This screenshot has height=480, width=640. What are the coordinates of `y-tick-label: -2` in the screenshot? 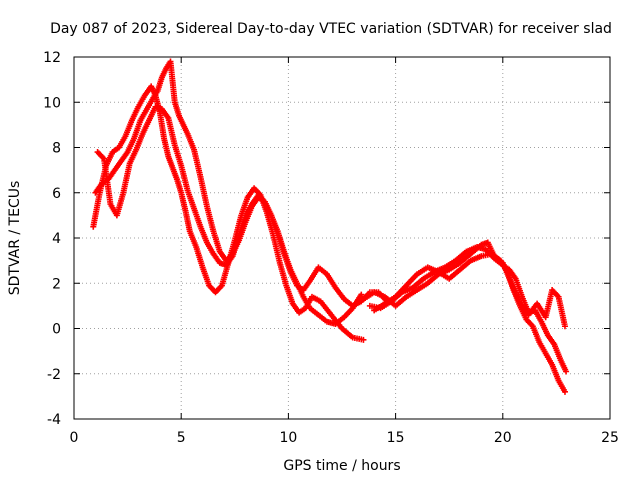 It's located at (54, 375).